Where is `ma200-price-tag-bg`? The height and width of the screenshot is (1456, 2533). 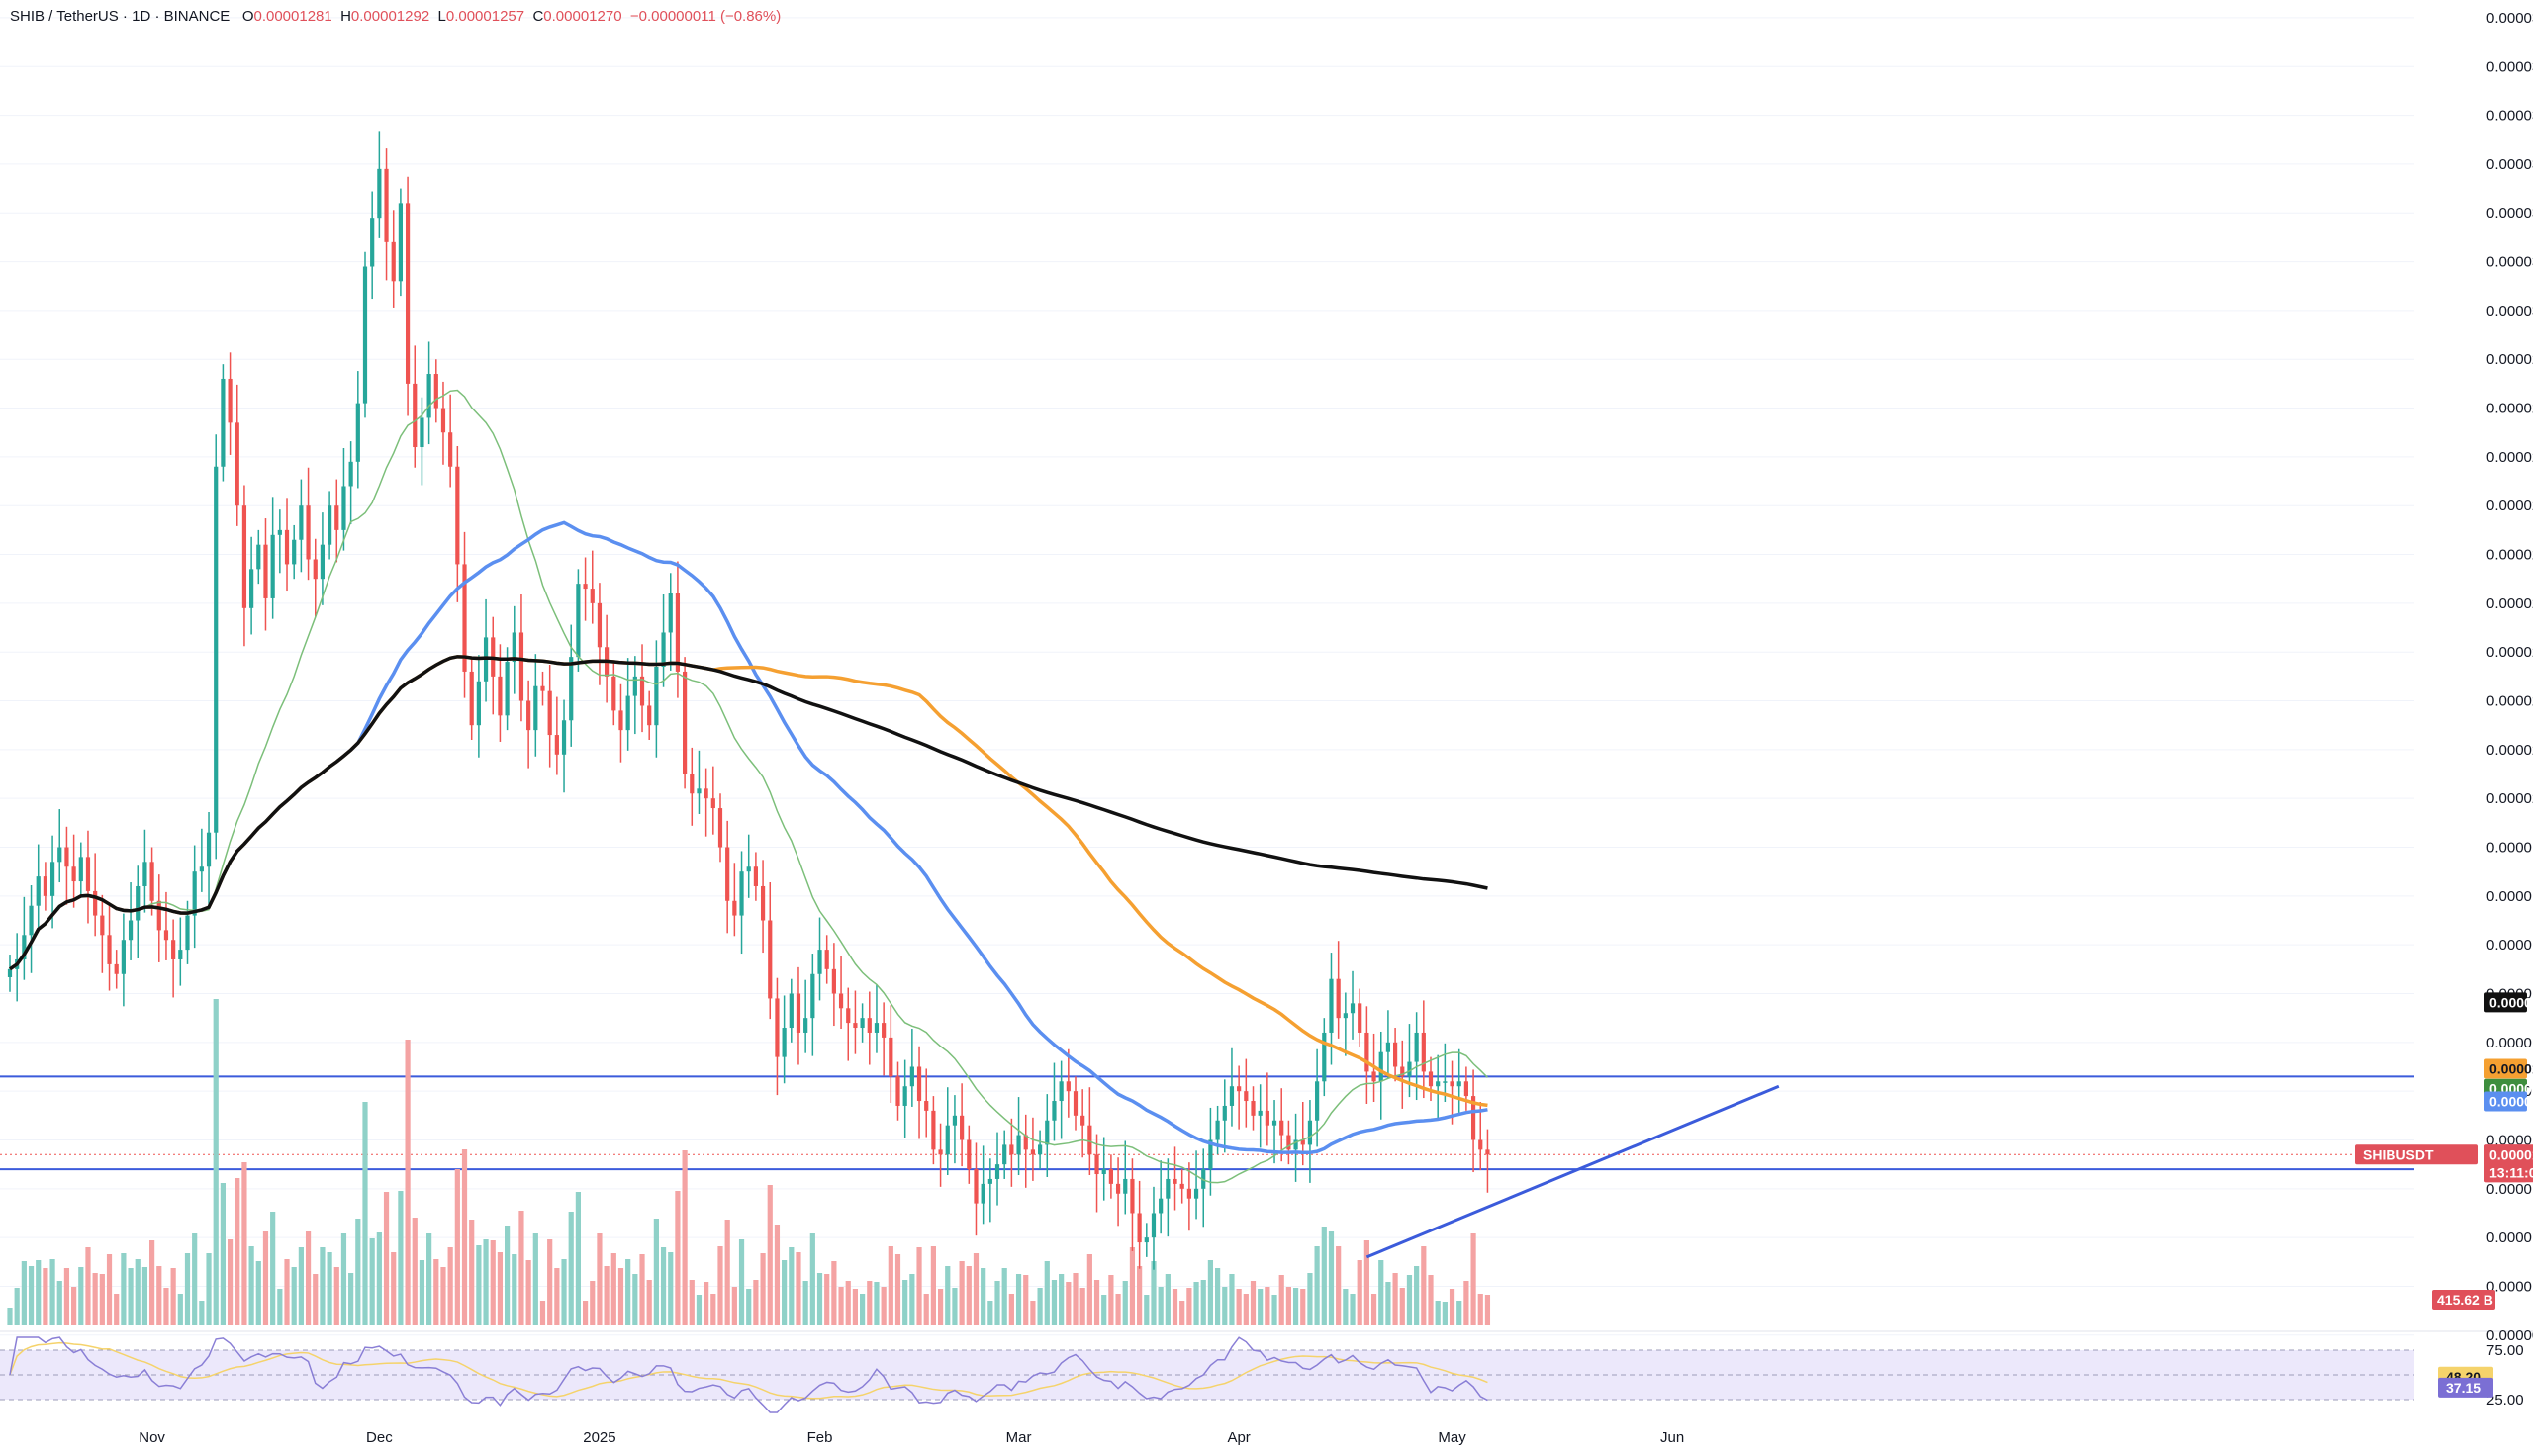 ma200-price-tag-bg is located at coordinates (2505, 1002).